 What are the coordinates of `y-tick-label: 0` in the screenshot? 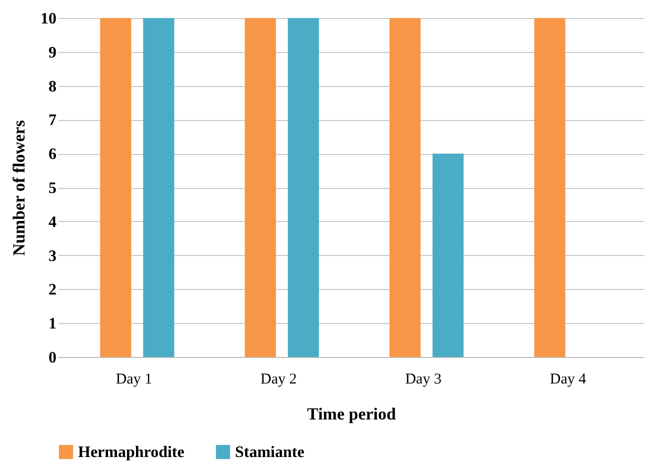 It's located at (52, 358).